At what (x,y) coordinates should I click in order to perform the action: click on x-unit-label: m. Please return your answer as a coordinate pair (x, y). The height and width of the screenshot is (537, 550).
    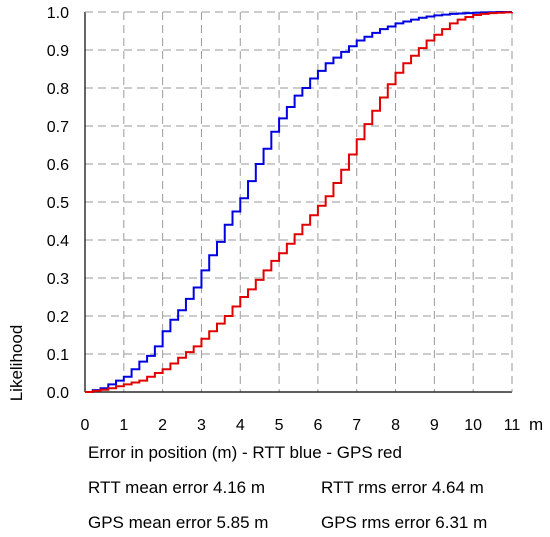
    Looking at the image, I should click on (536, 424).